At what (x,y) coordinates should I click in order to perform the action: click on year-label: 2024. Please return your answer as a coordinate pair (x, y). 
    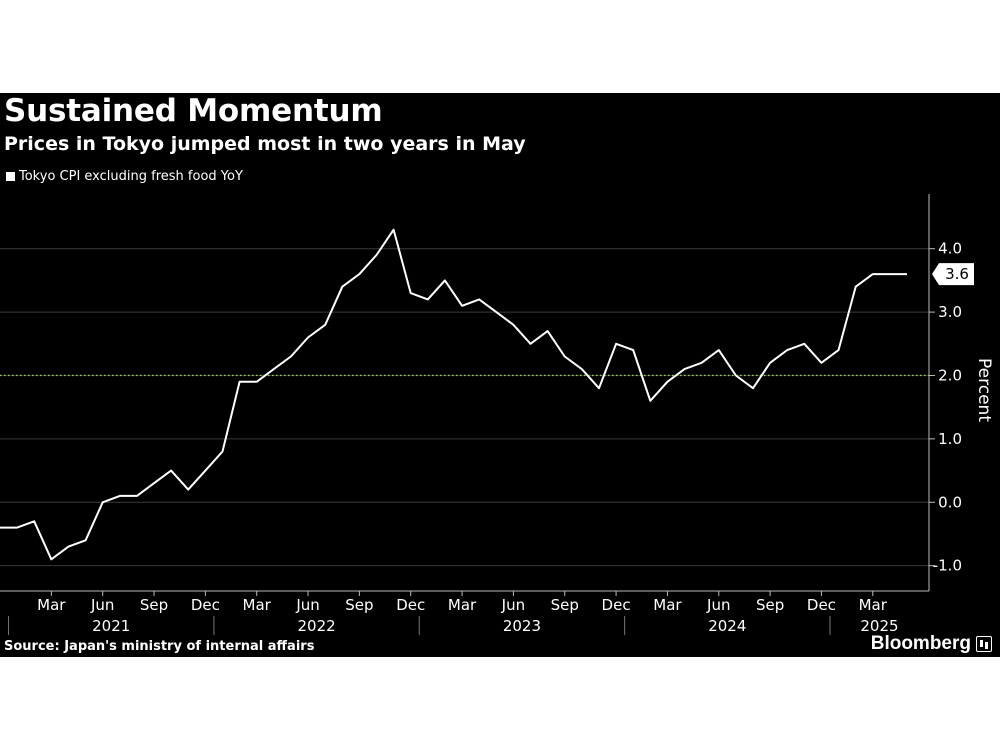
    Looking at the image, I should click on (727, 626).